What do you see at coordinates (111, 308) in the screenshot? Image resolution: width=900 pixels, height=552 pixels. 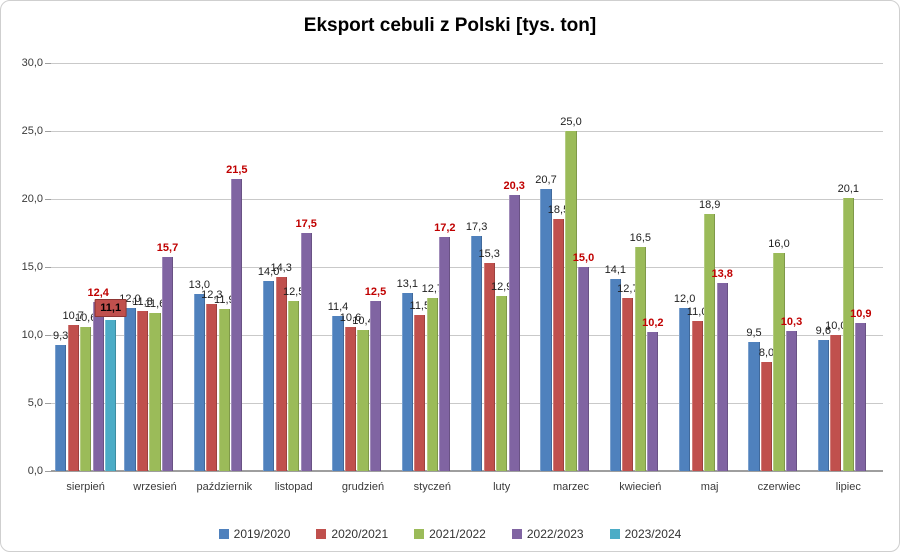 I see `highlight-label-box: 11,1` at bounding box center [111, 308].